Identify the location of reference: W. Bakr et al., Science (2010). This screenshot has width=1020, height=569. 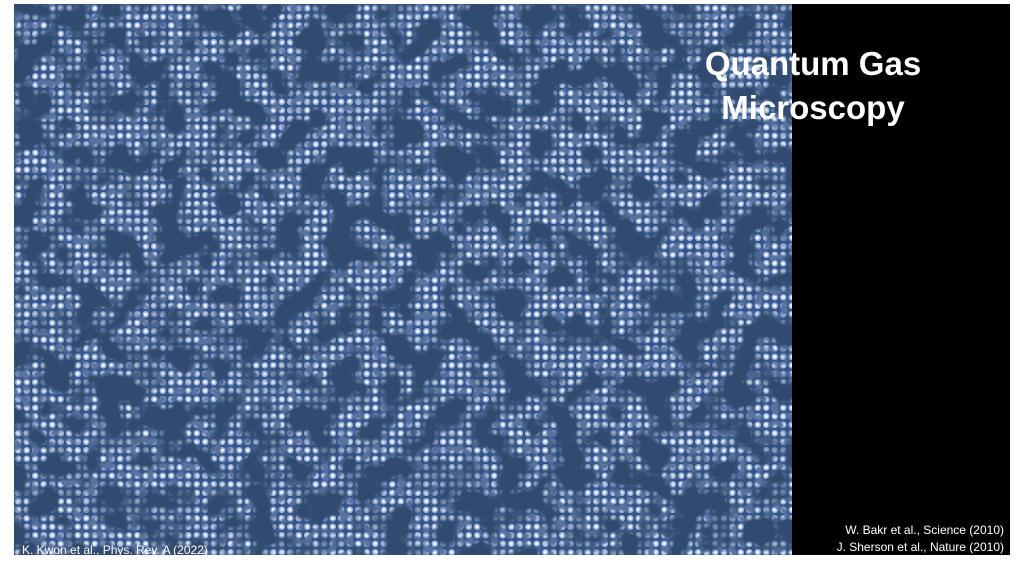
(924, 530).